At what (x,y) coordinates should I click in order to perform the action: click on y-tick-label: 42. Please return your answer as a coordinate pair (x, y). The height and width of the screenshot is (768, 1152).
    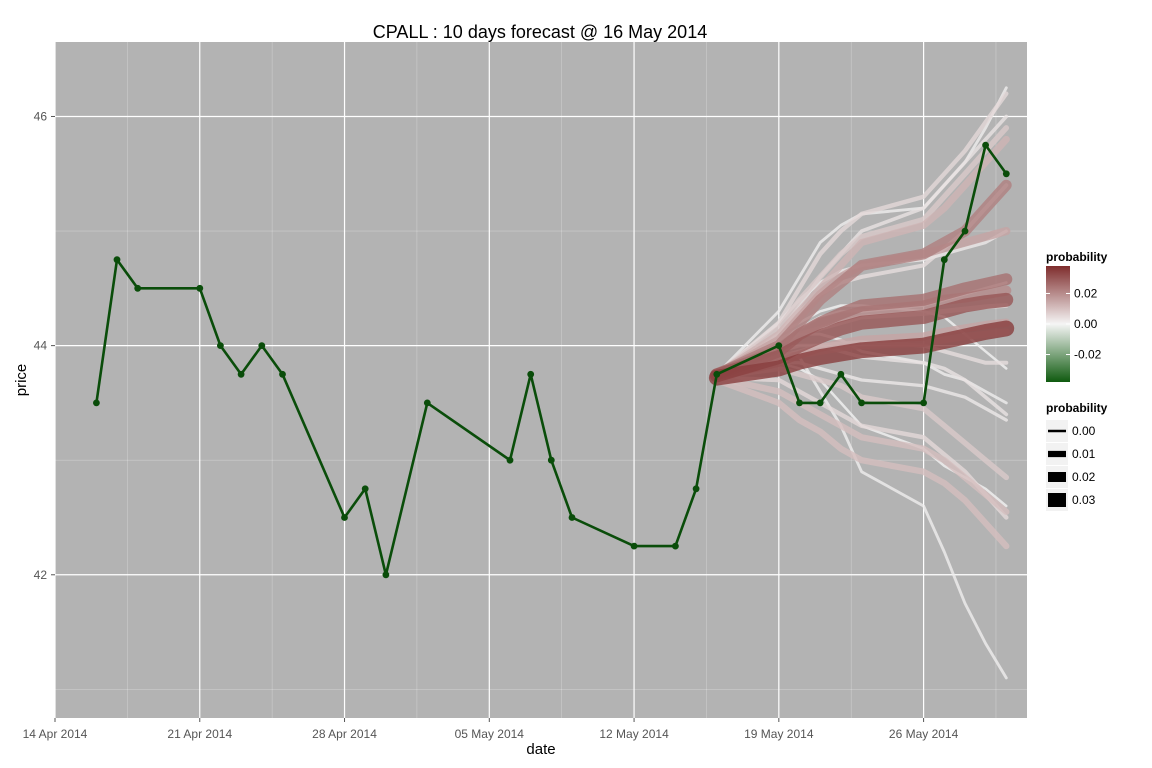
    Looking at the image, I should click on (41, 575).